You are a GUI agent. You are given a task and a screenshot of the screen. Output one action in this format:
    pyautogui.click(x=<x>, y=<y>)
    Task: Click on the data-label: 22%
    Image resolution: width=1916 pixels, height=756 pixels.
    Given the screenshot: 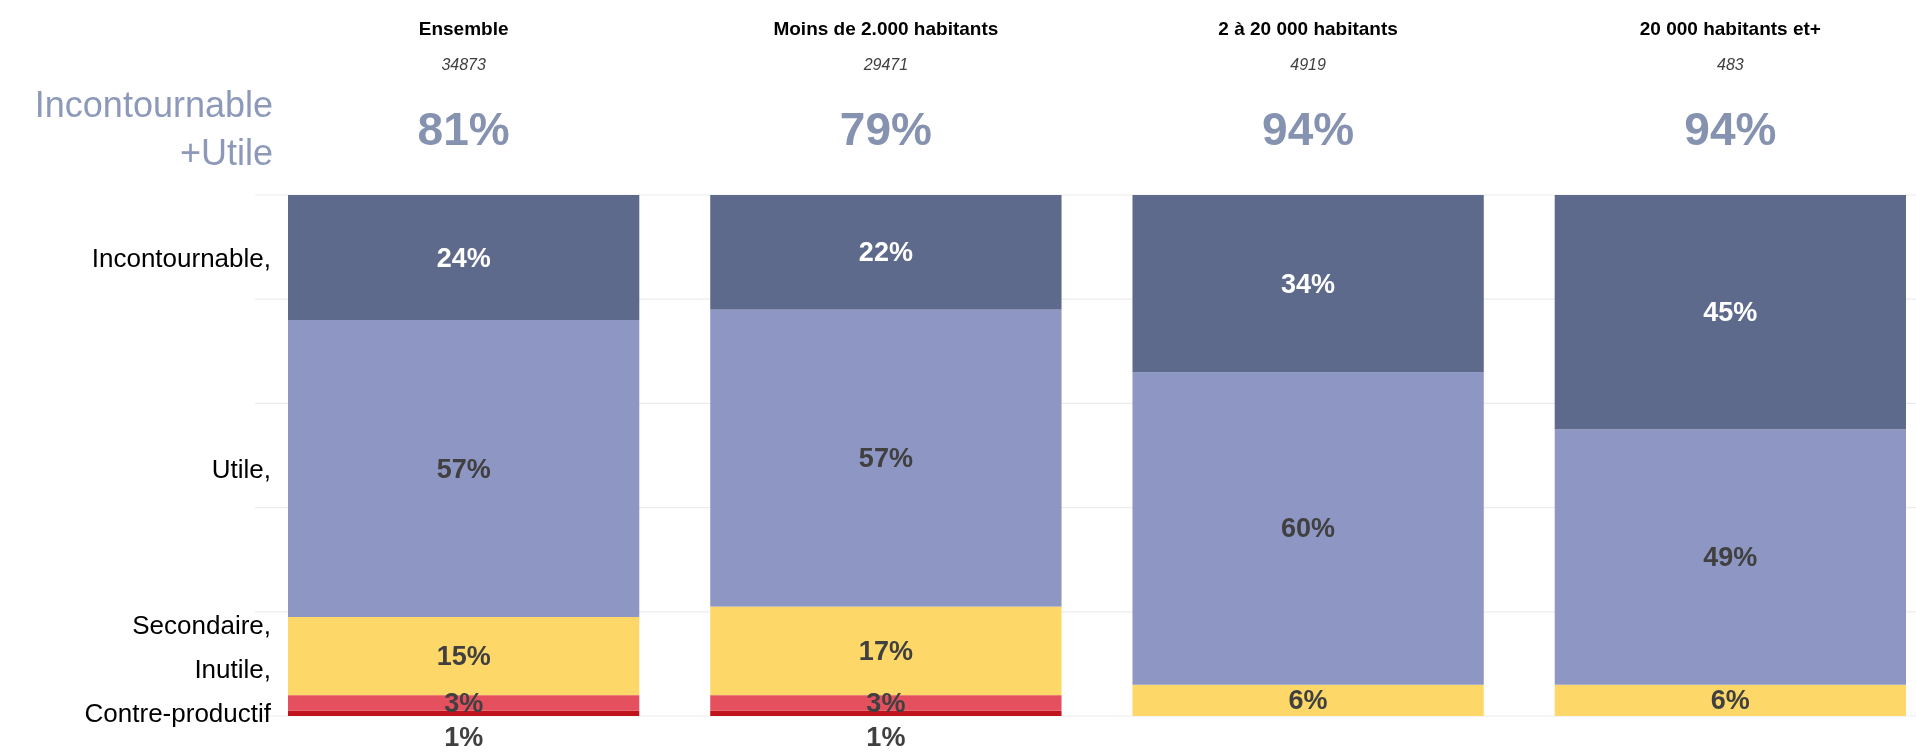 What is the action you would take?
    pyautogui.click(x=885, y=252)
    